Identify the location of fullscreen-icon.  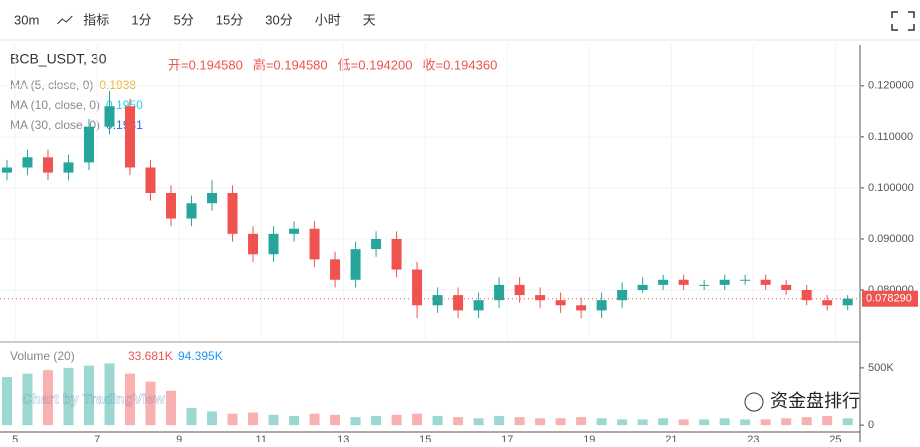
(903, 21).